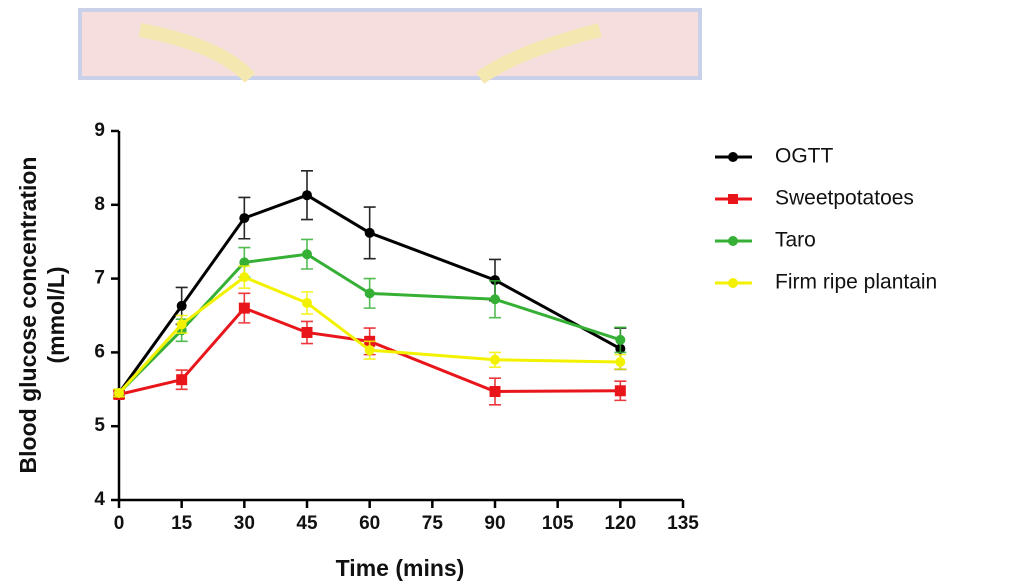 The width and height of the screenshot is (1015, 586). Describe the element at coordinates (433, 523) in the screenshot. I see `x-tick-label: 75` at that location.